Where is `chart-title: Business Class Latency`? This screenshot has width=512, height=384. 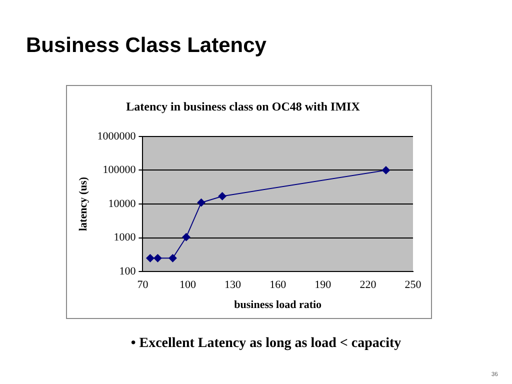
chart-title: Business Class Latency is located at coordinates (146, 46).